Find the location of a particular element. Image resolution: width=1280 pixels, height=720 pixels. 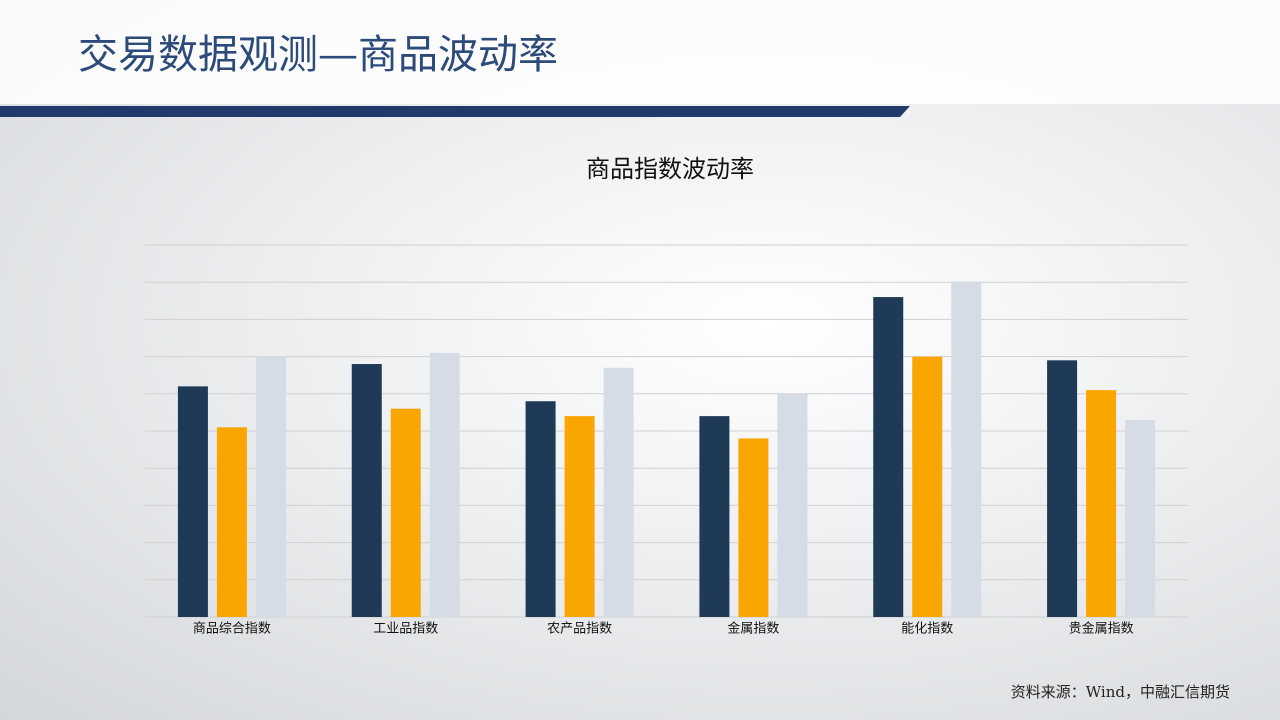

x-tick-label: 贵金属指数 is located at coordinates (1101, 629).